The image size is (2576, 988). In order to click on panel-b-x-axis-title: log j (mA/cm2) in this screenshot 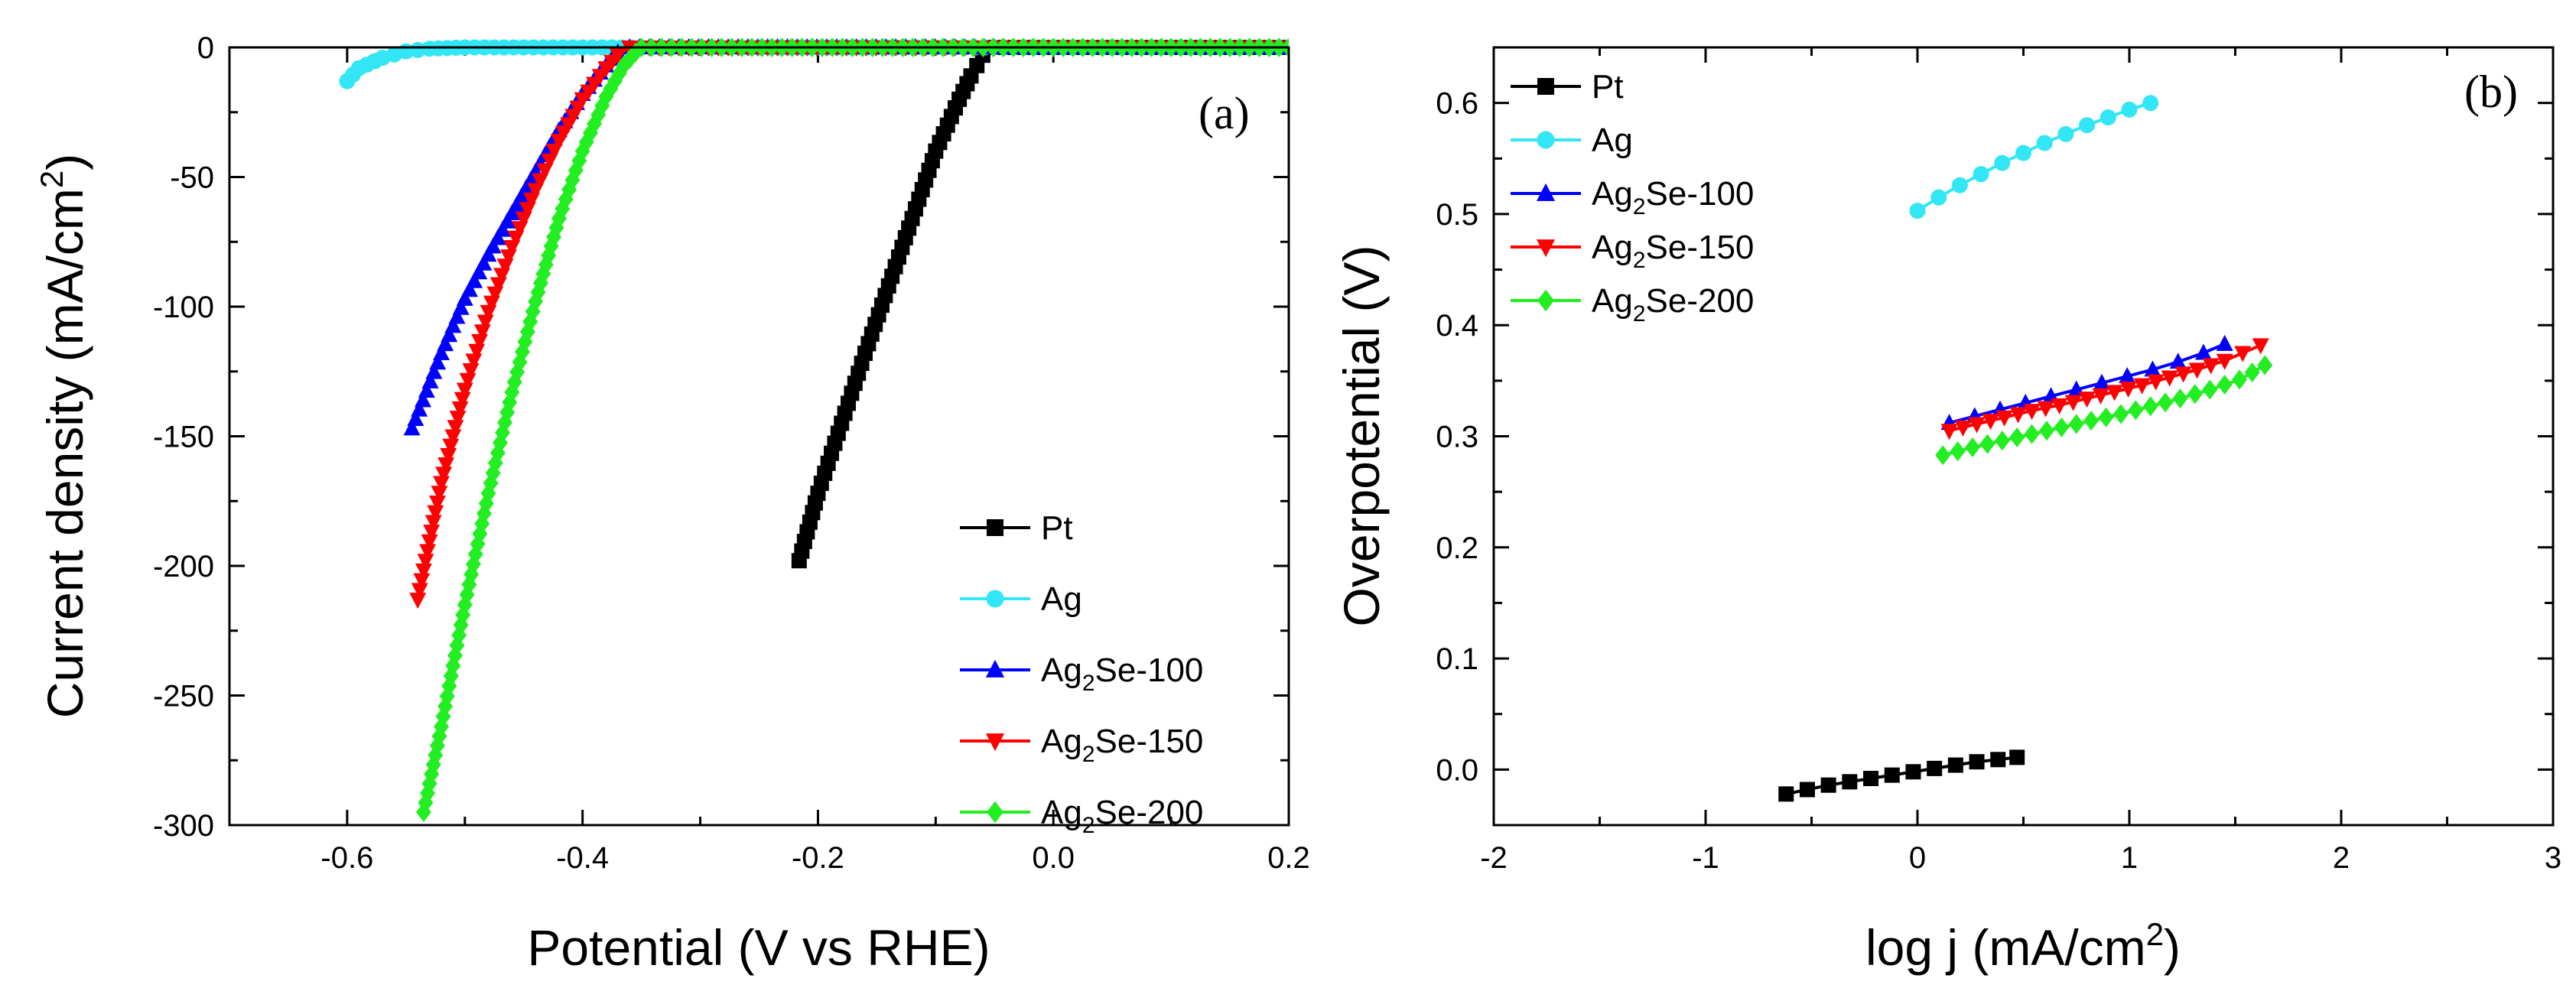, I will do `click(2023, 946)`.